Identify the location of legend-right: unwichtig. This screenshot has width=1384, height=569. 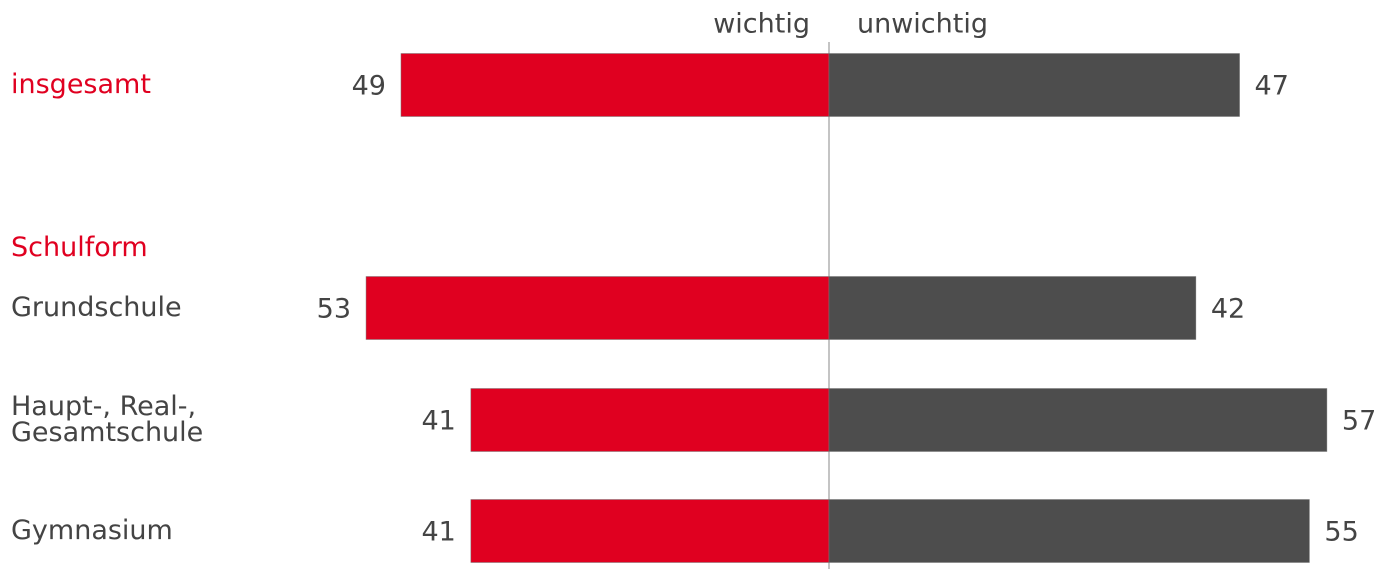
(922, 24).